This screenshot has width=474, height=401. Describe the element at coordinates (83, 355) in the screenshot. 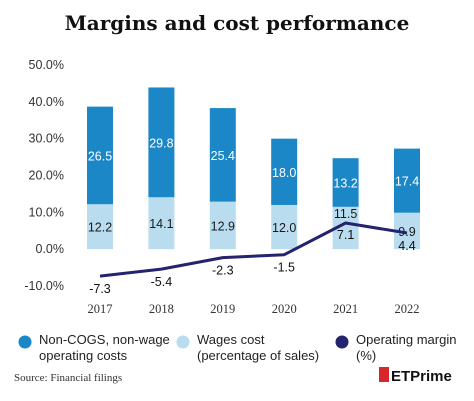

I see `legend-label: operating costs` at that location.